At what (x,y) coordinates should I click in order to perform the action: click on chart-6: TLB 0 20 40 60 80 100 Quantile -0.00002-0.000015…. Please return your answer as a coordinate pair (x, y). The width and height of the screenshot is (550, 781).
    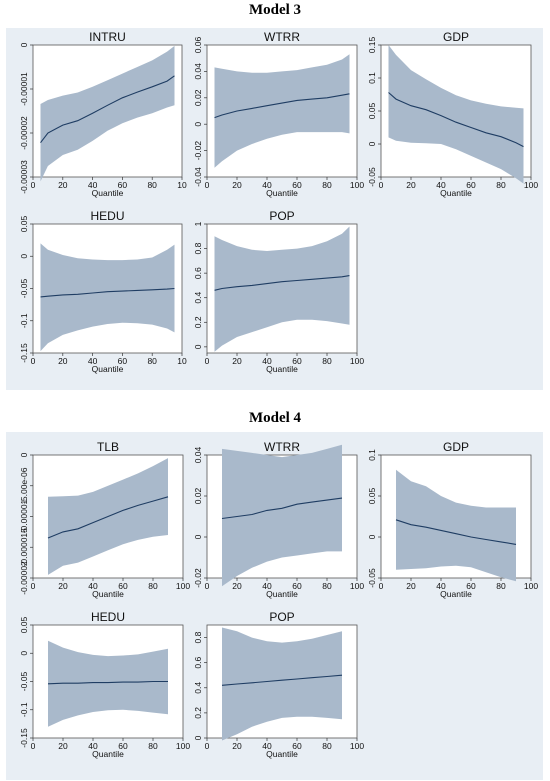
    Looking at the image, I should click on (104, 519).